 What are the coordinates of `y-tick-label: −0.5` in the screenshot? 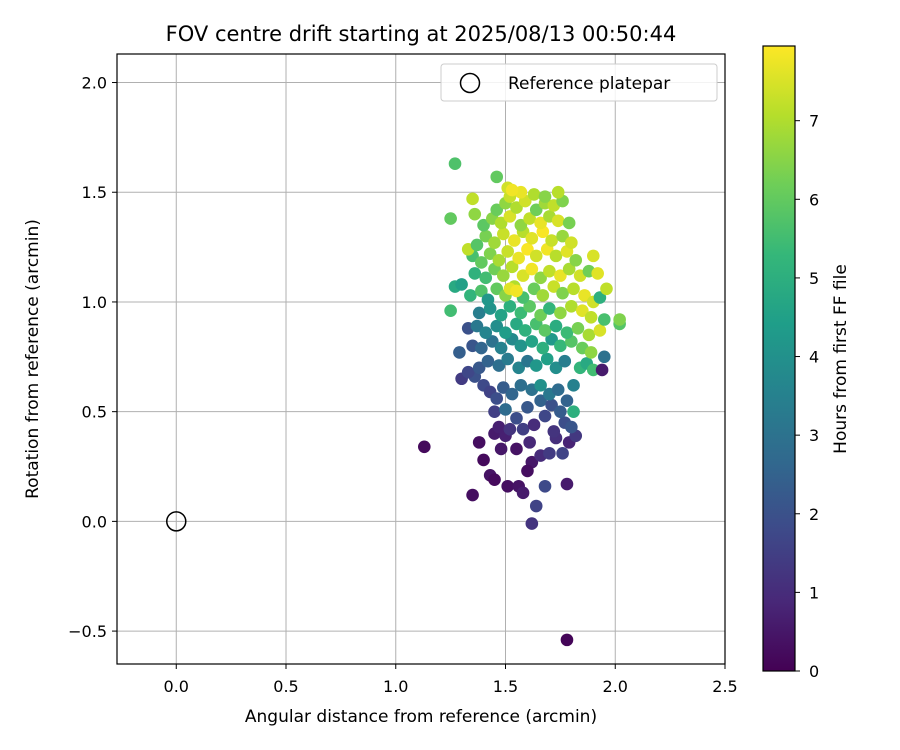 It's located at (87, 631).